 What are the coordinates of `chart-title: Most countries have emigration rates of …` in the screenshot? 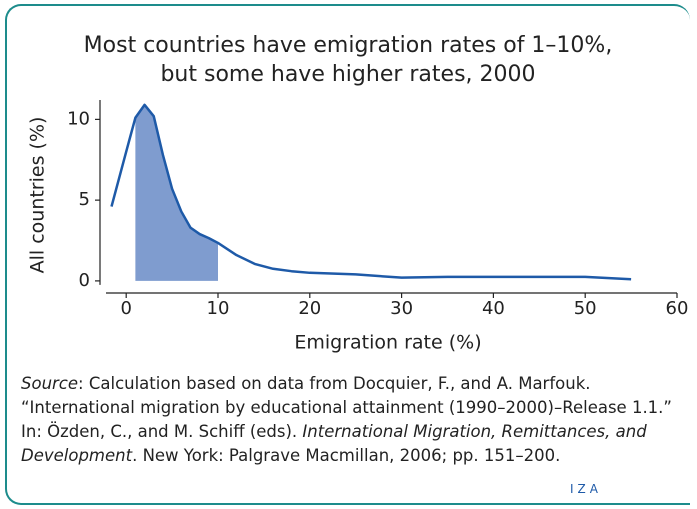 It's located at (348, 45).